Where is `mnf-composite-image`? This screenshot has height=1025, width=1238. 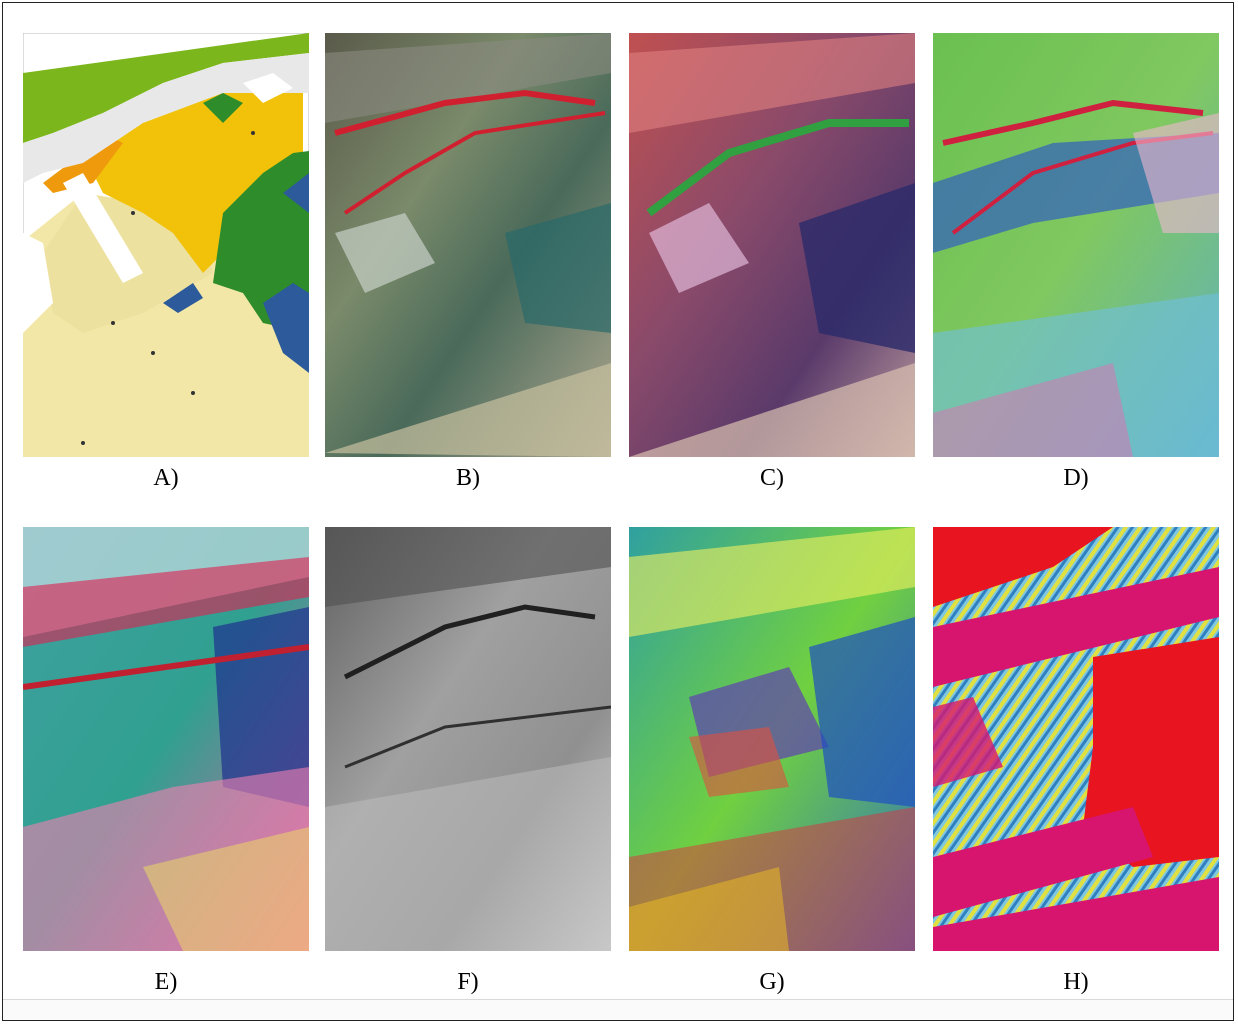 mnf-composite-image is located at coordinates (772, 739).